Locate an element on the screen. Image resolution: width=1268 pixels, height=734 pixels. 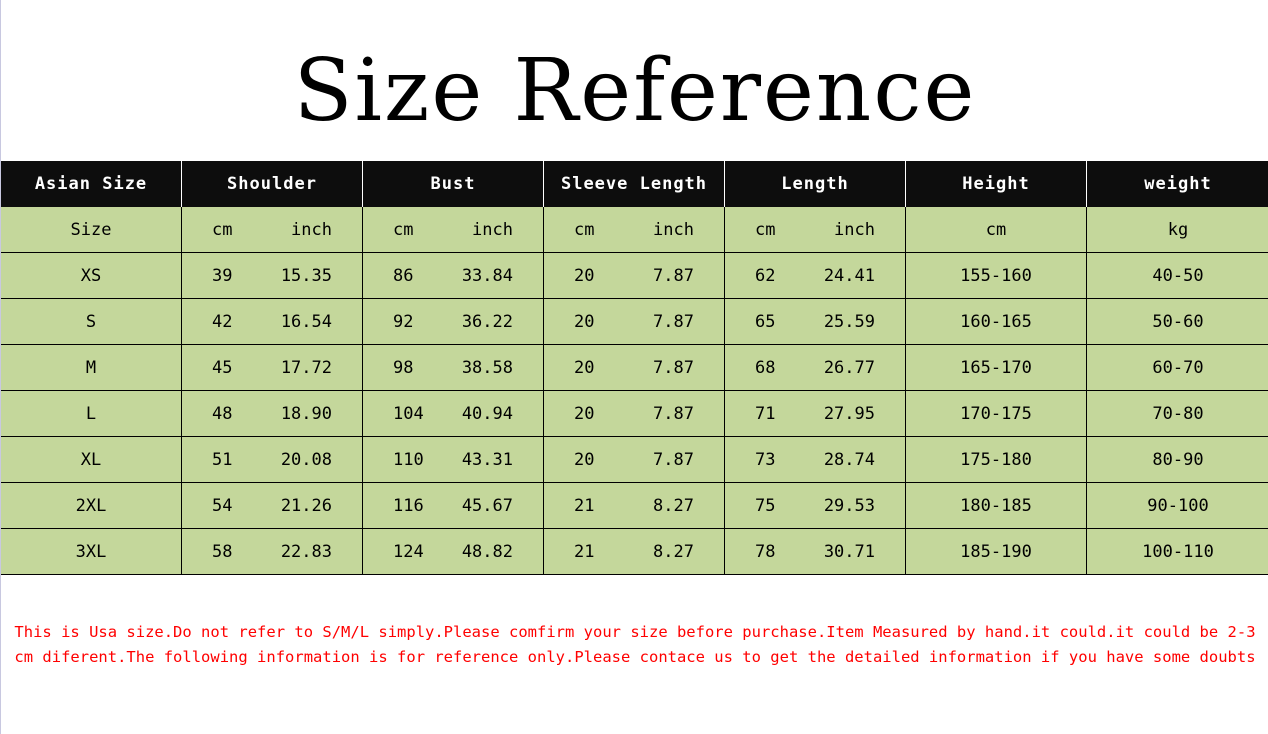
cm-value: 110 is located at coordinates (408, 459).